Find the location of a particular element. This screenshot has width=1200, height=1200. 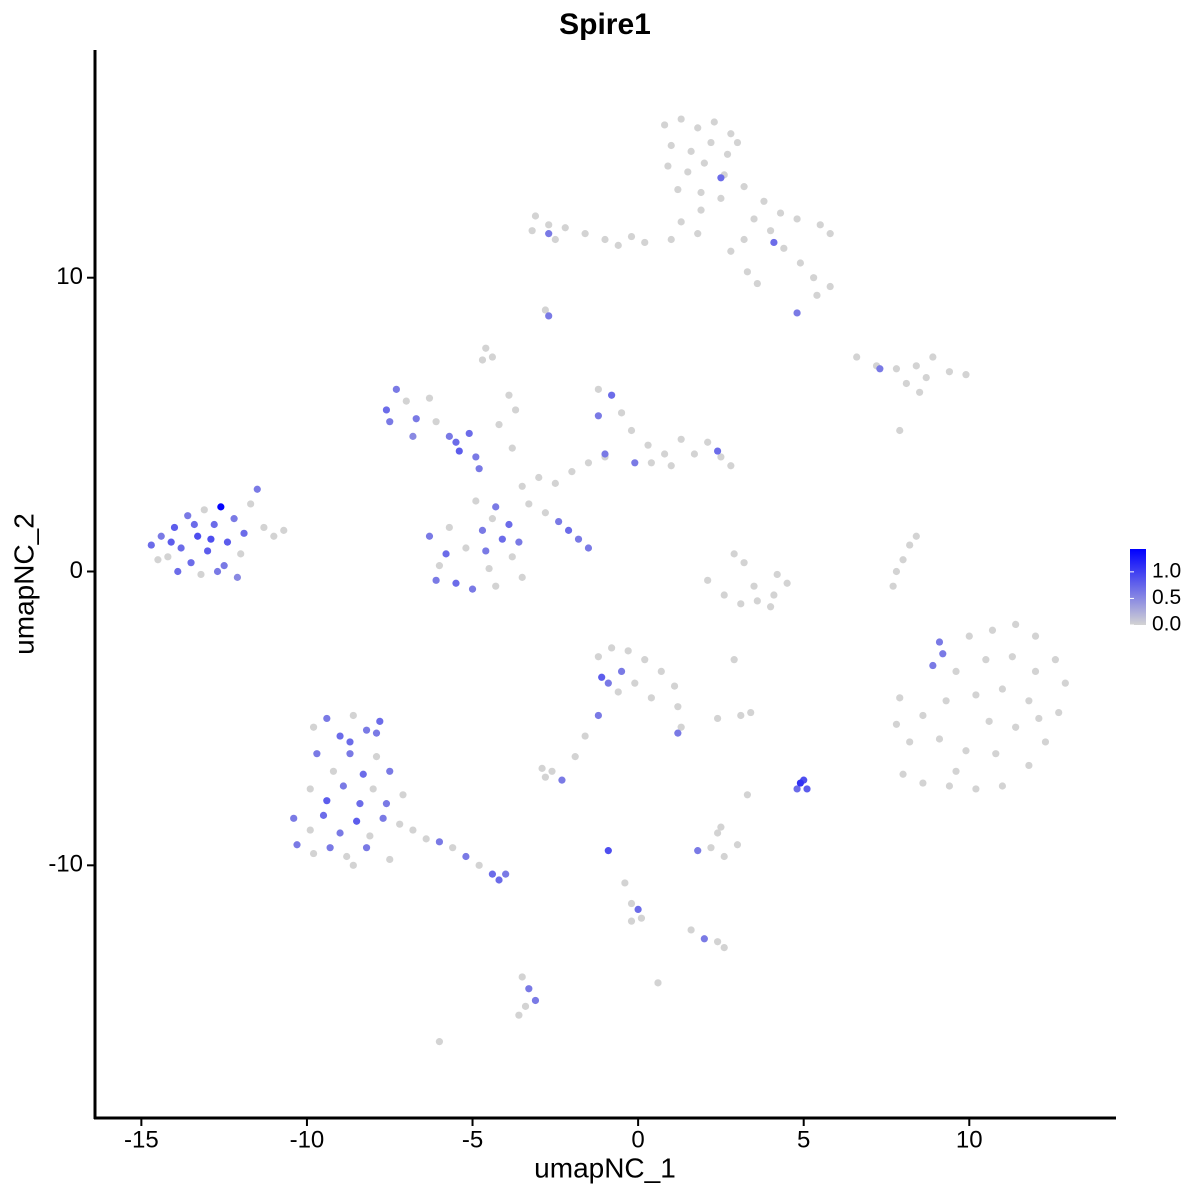

colorbar-tick-label: 0.0 is located at coordinates (1166, 624).